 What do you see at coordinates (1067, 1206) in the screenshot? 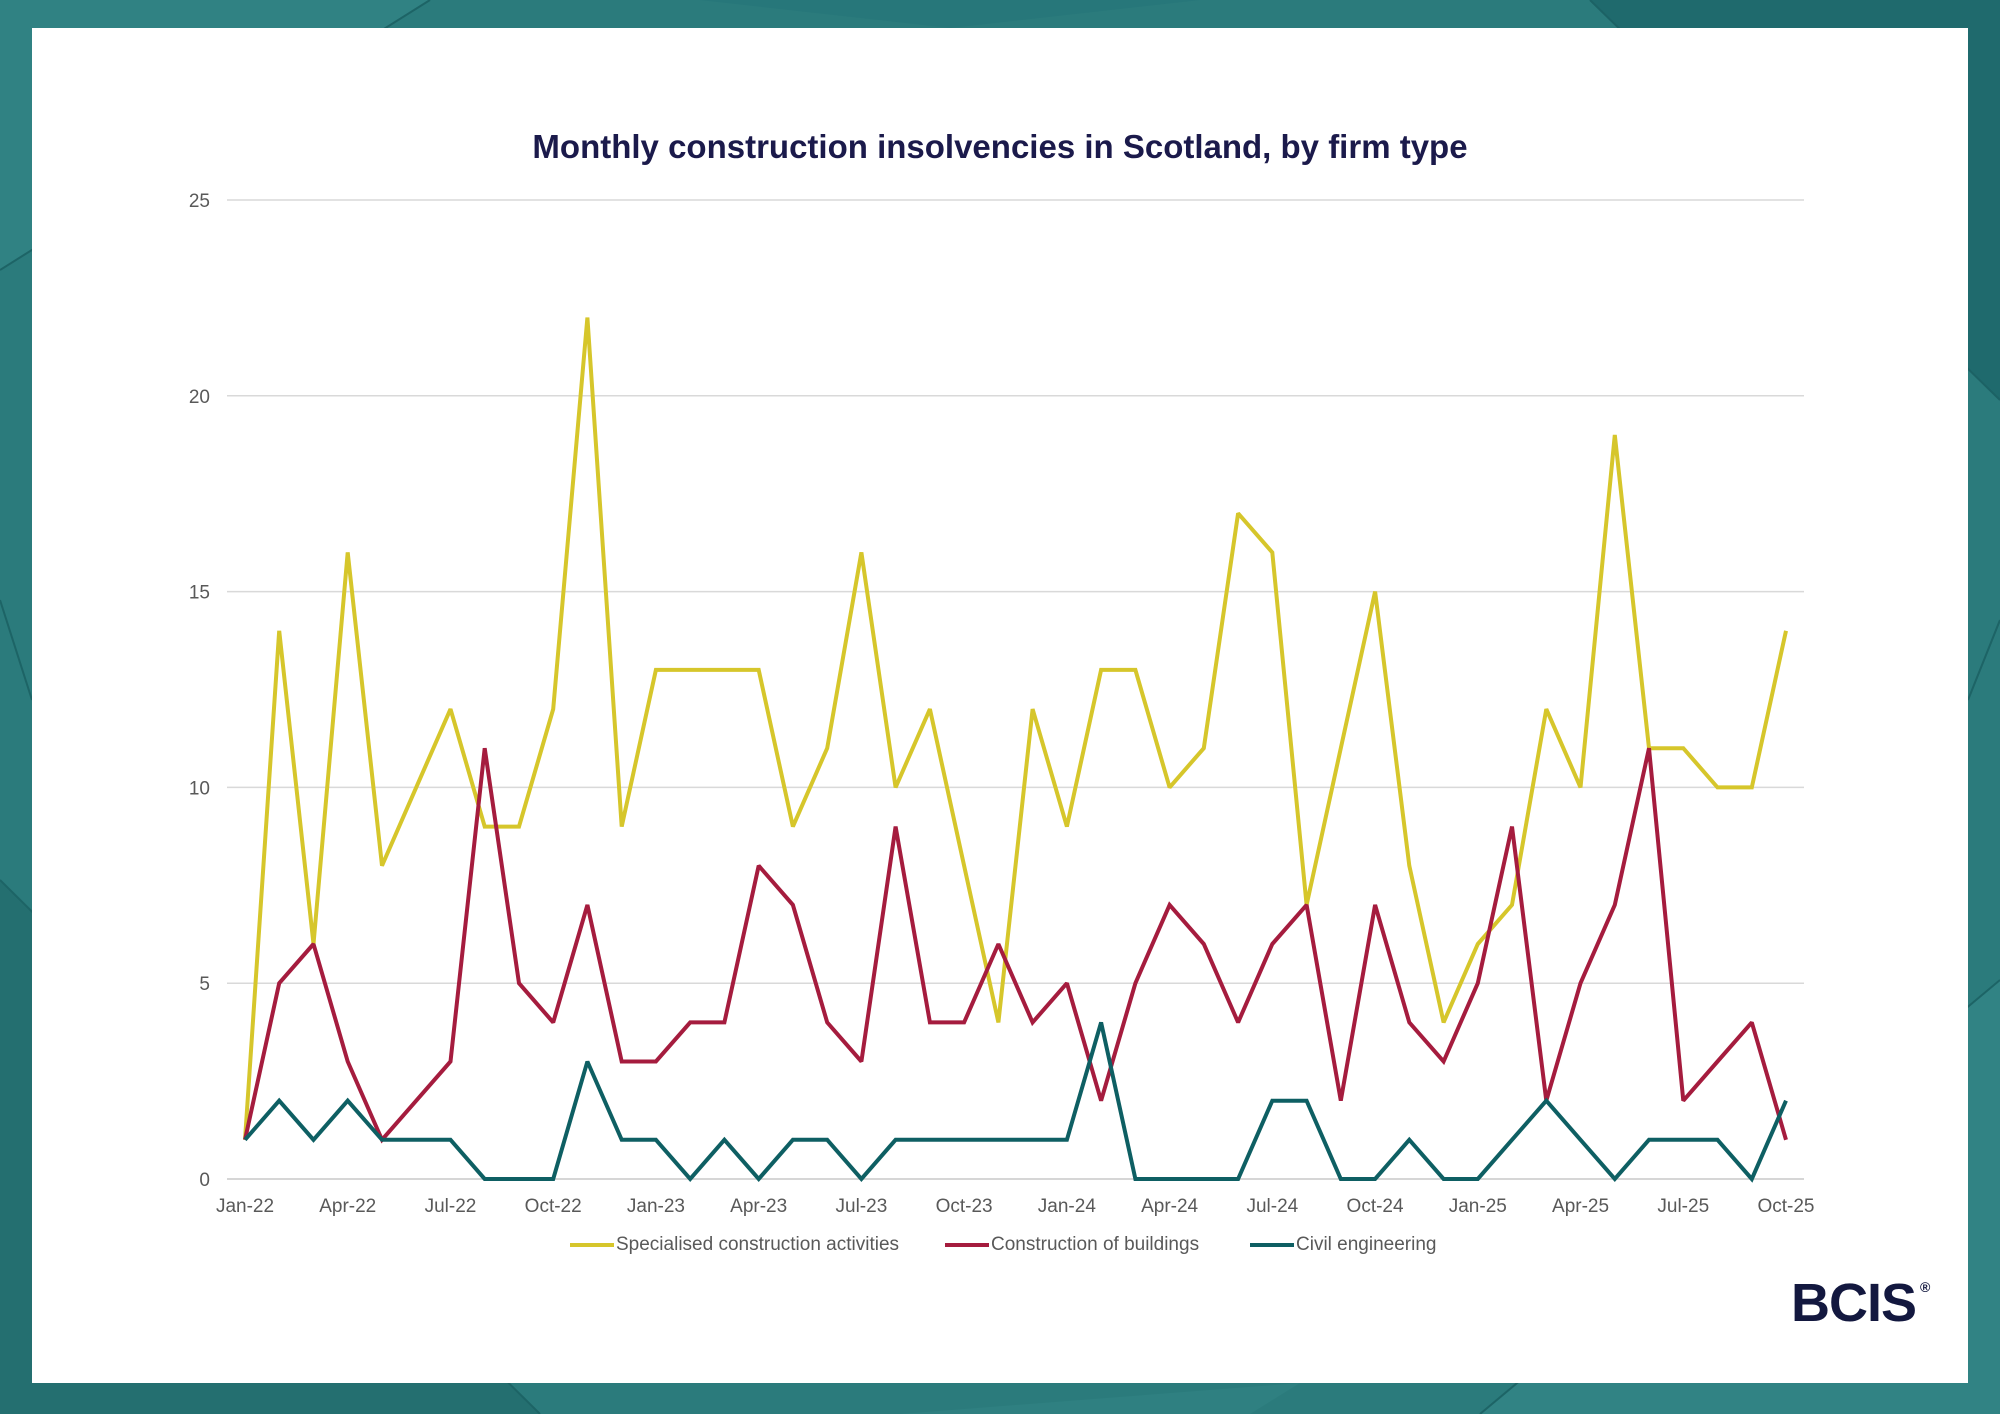
I see `x-tick-label: Jan-24` at bounding box center [1067, 1206].